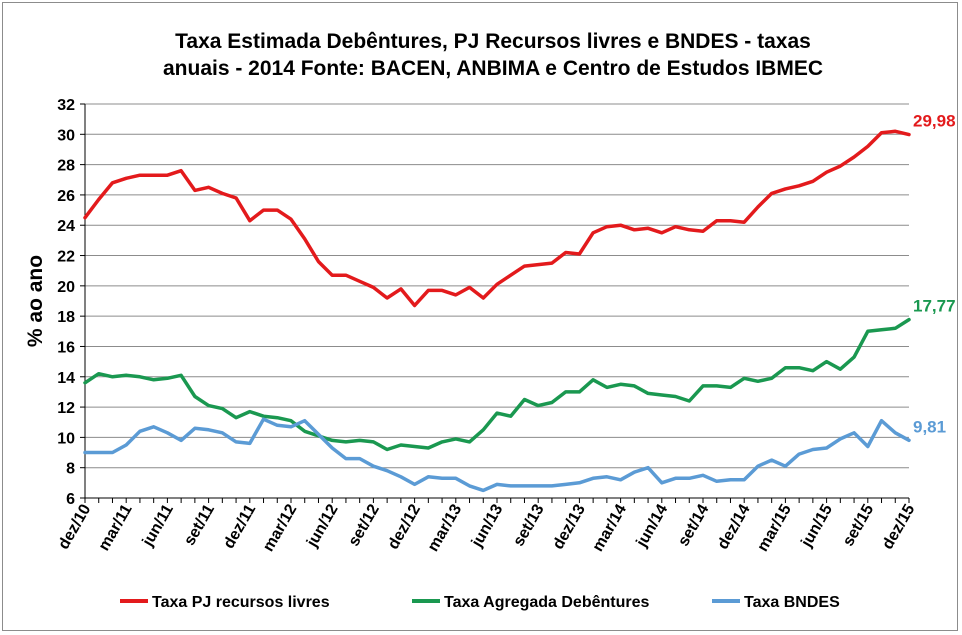  What do you see at coordinates (116, 527) in the screenshot?
I see `x-tick-label: mar/11` at bounding box center [116, 527].